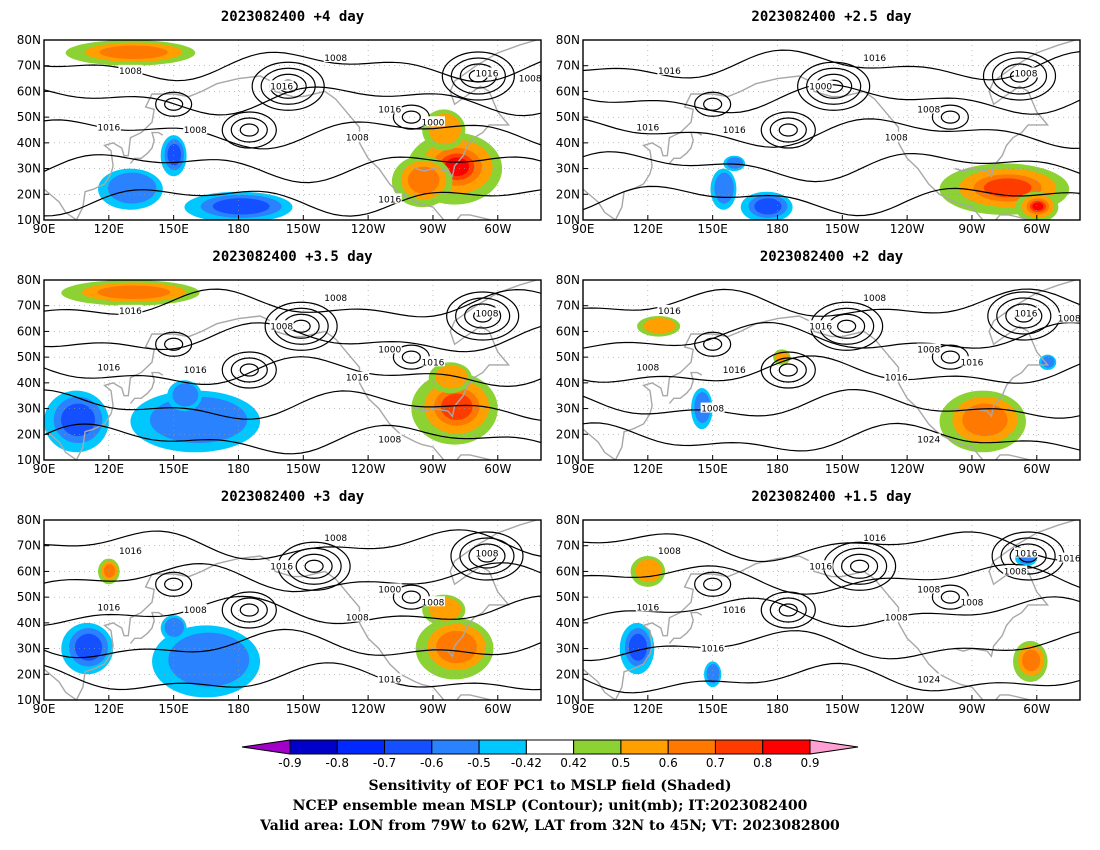 Image resolution: width=1100 pixels, height=850 pixels. I want to click on colorbar-tick-label: -0.7, so click(384, 763).